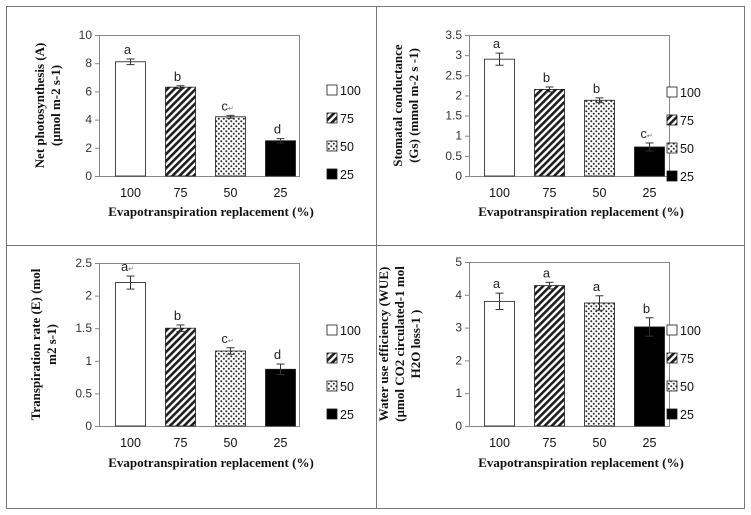 This screenshot has width=751, height=515. What do you see at coordinates (88, 91) in the screenshot?
I see `y-tick-label: 6` at bounding box center [88, 91].